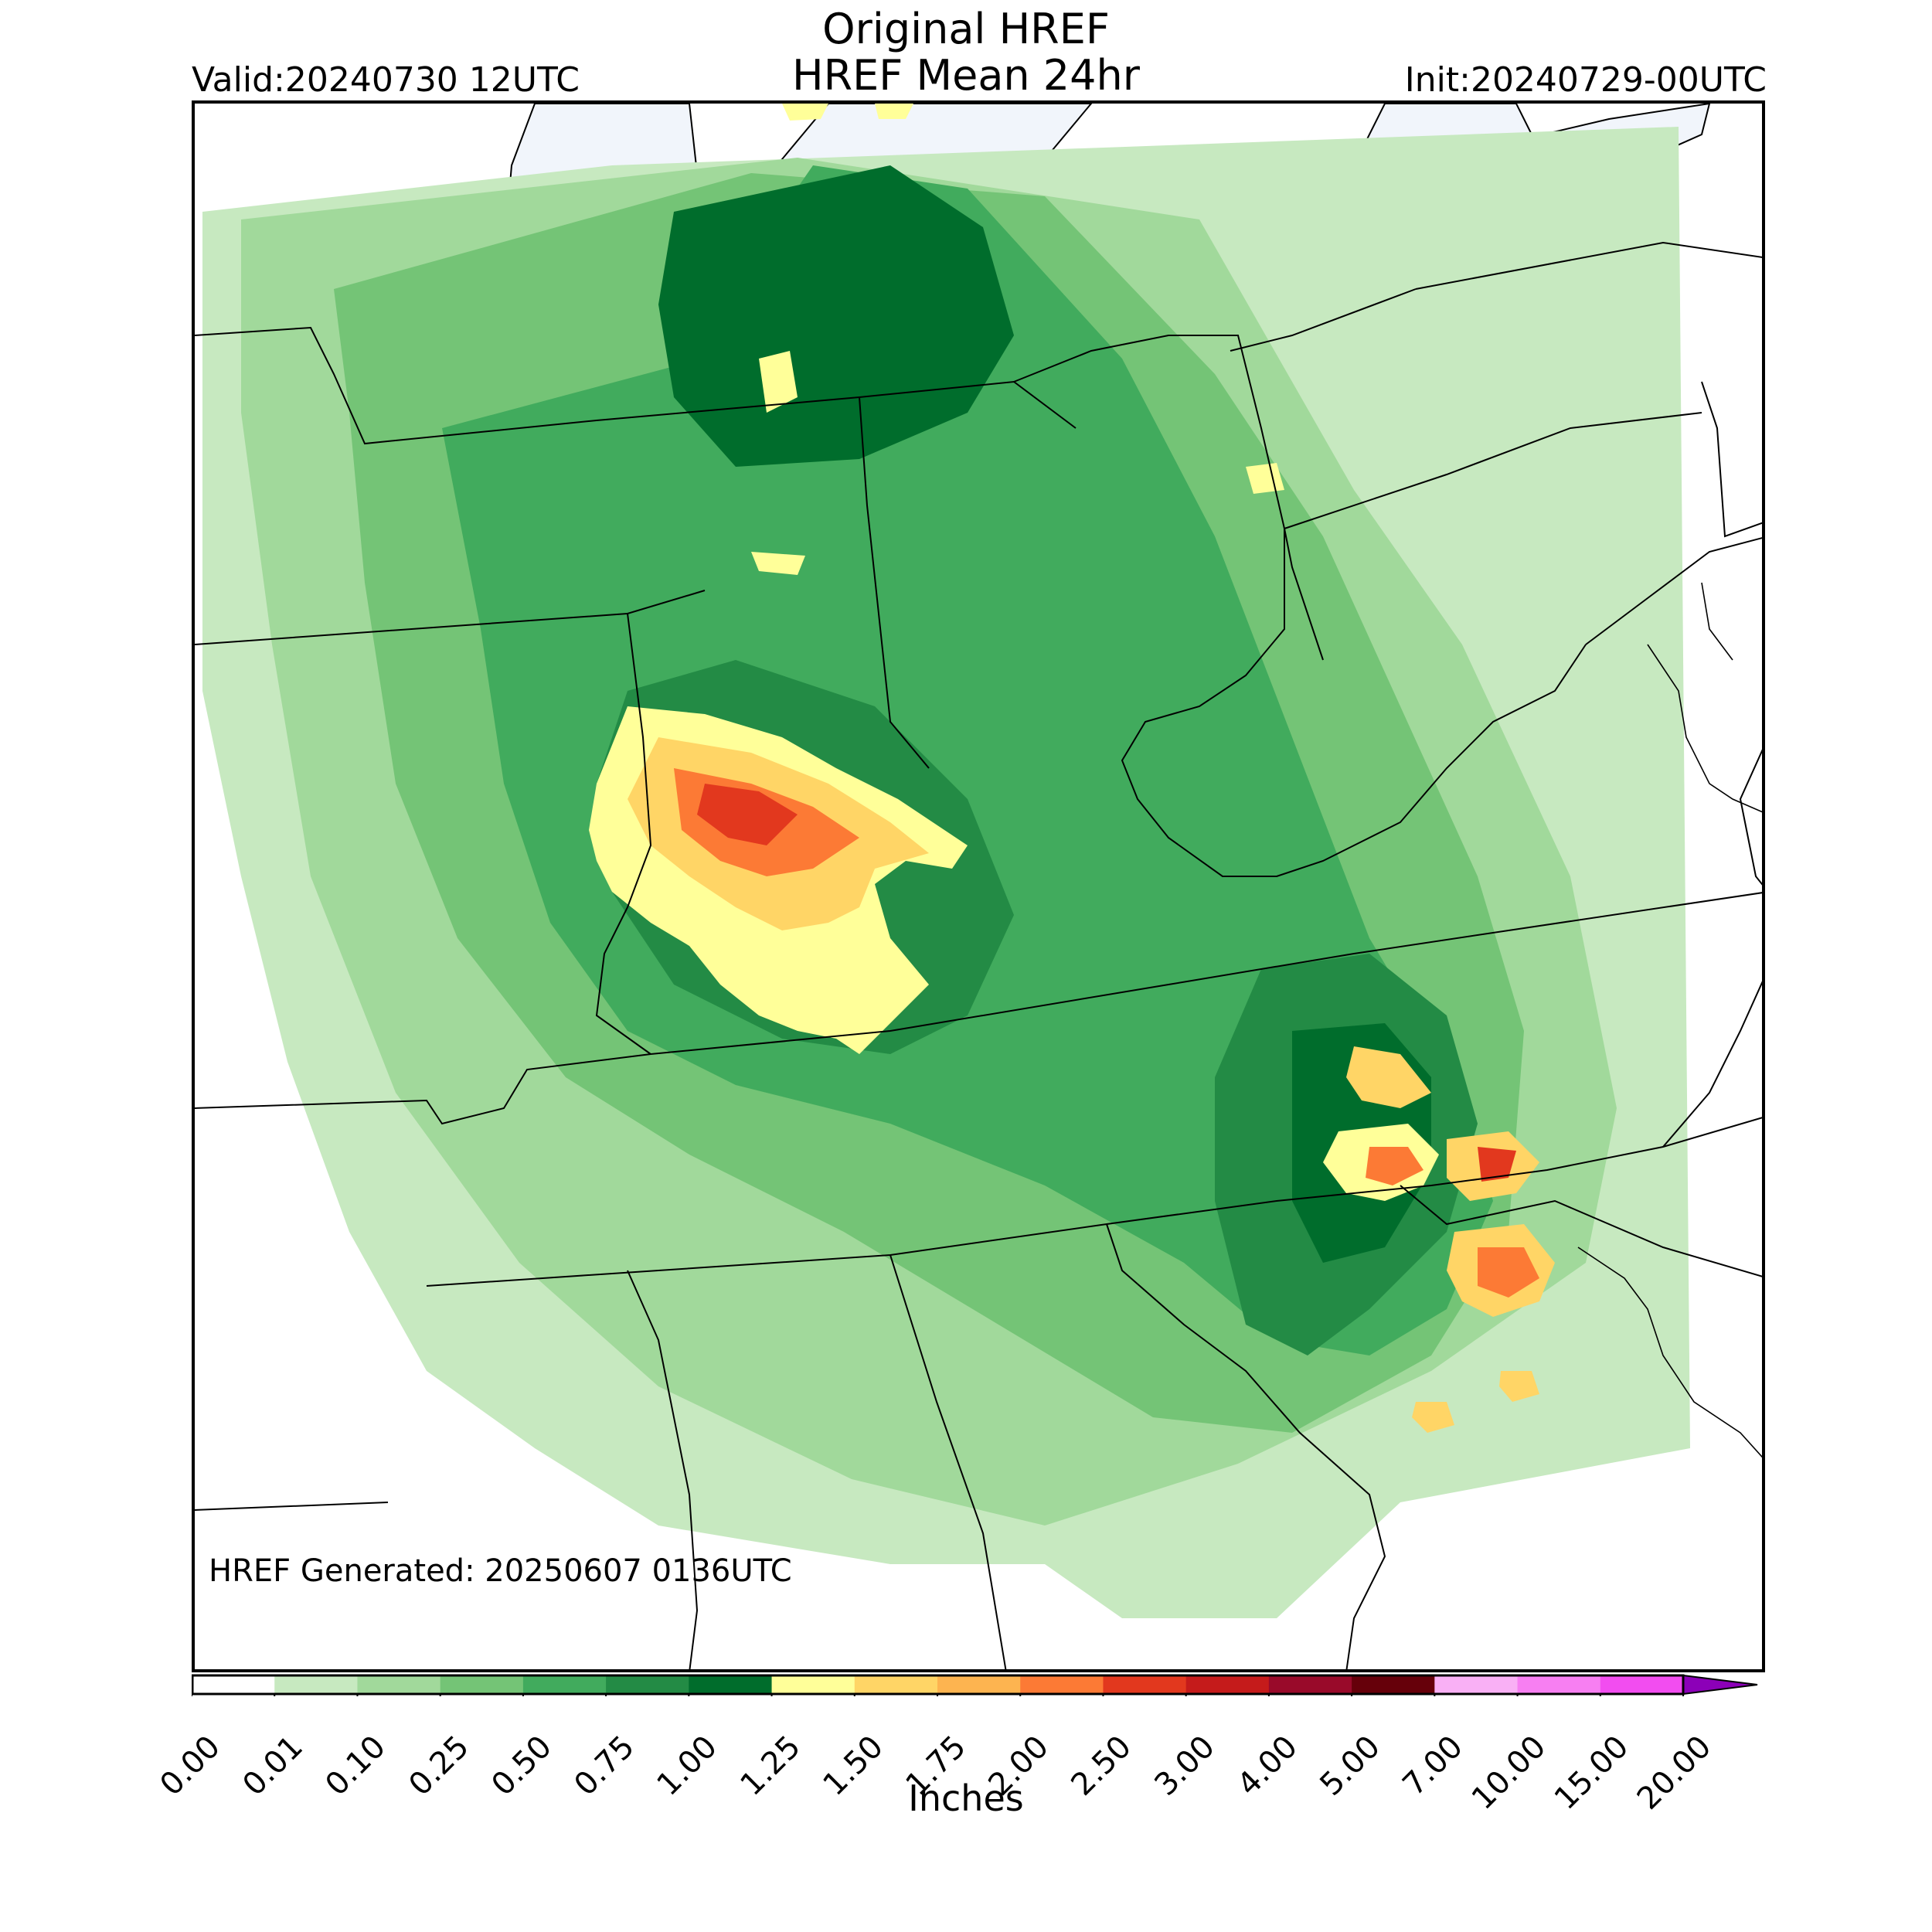 This screenshot has width=1932, height=1932. What do you see at coordinates (500, 1571) in the screenshot?
I see `generated-timestamp: HREF Generated: 20250607 0136UTC` at bounding box center [500, 1571].